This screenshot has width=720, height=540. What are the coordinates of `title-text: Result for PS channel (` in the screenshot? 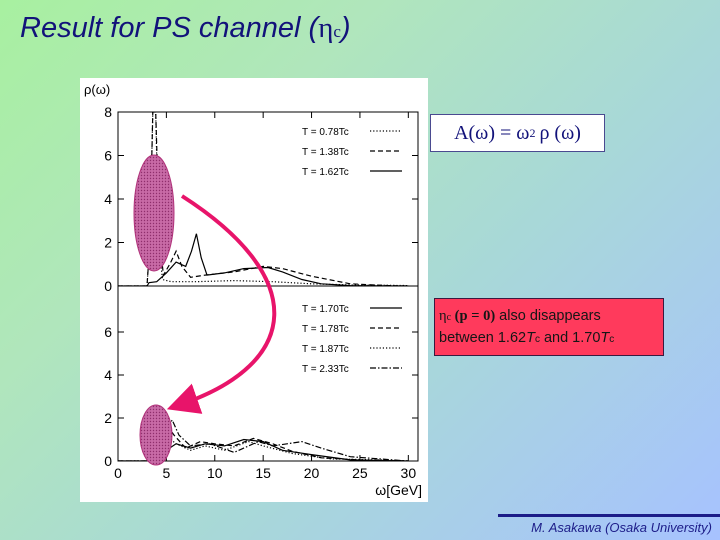 It's located at (169, 28).